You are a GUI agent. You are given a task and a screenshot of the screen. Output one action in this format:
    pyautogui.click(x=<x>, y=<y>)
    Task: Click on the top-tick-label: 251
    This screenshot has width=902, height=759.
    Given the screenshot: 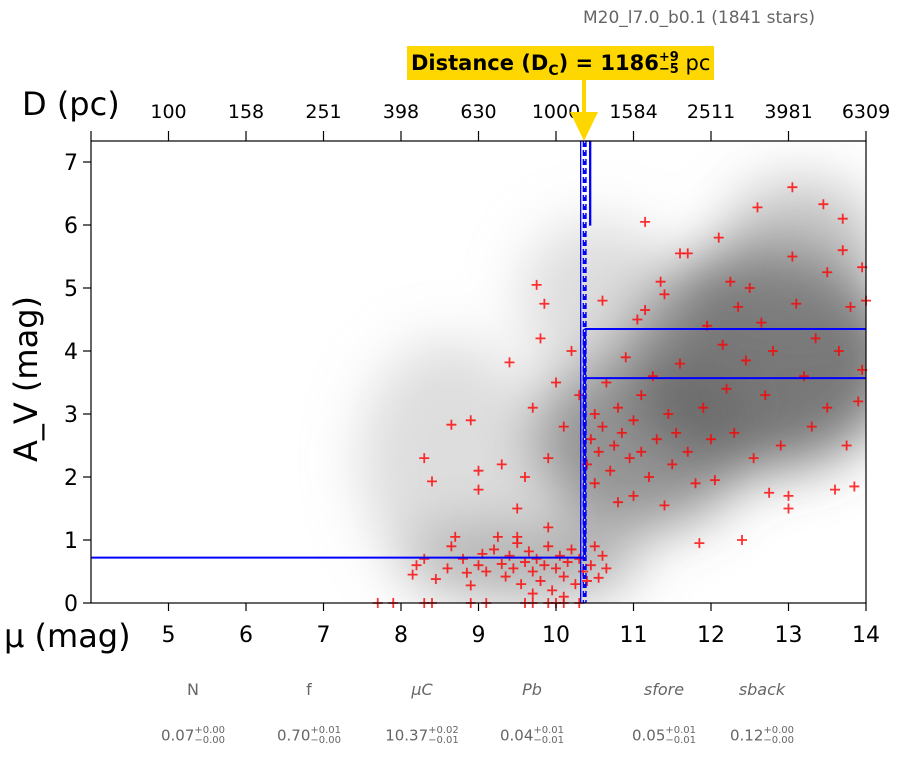 What is the action you would take?
    pyautogui.click(x=323, y=112)
    